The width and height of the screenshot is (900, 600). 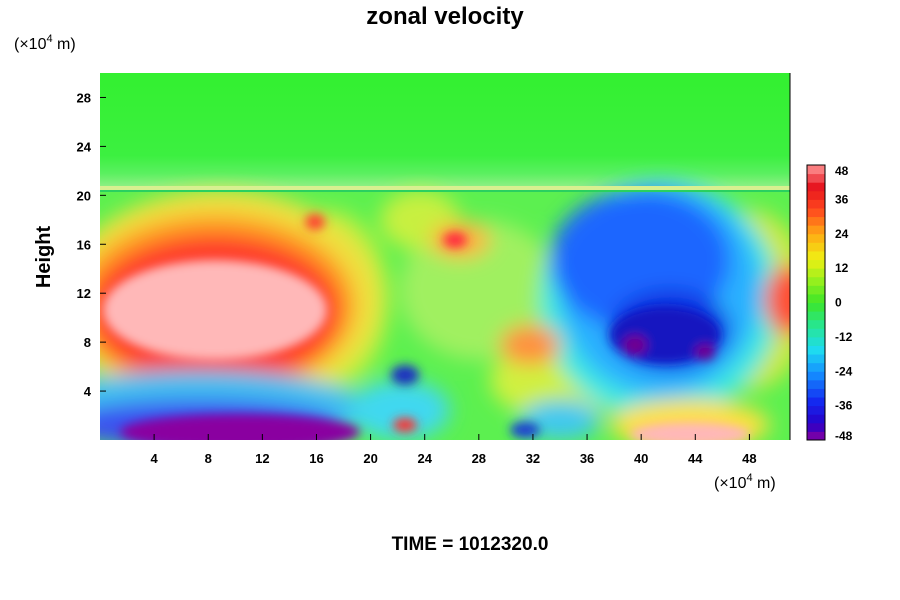 What do you see at coordinates (88, 391) in the screenshot?
I see `y-tick-label: 4` at bounding box center [88, 391].